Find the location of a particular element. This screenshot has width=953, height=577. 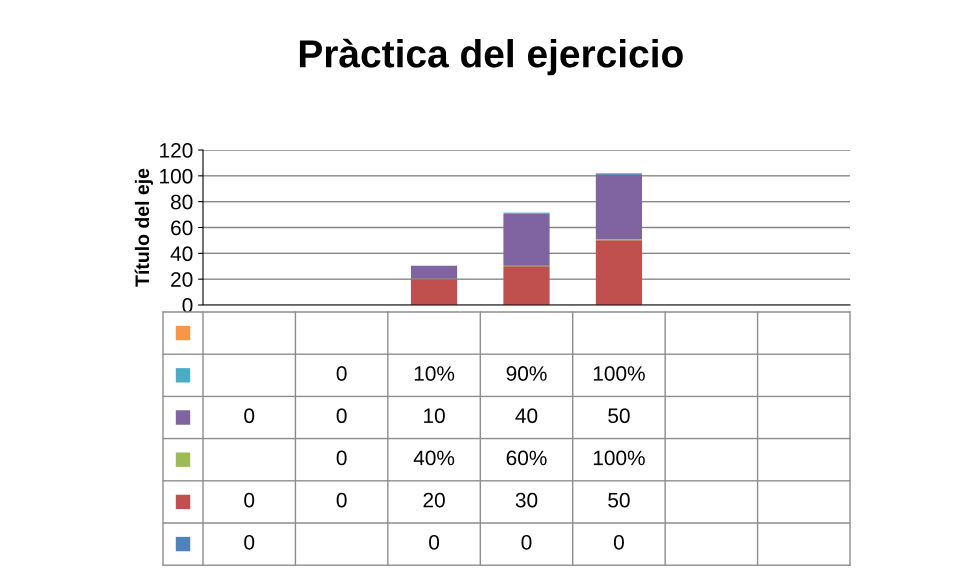

y-axis-title: Título del eje is located at coordinates (143, 227).